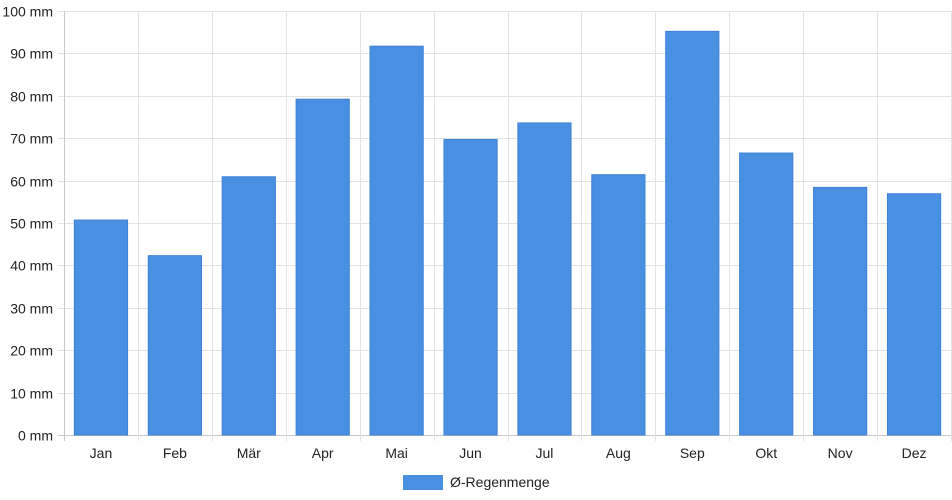 The height and width of the screenshot is (500, 952). Describe the element at coordinates (545, 453) in the screenshot. I see `x-tick-label: Jul` at that location.